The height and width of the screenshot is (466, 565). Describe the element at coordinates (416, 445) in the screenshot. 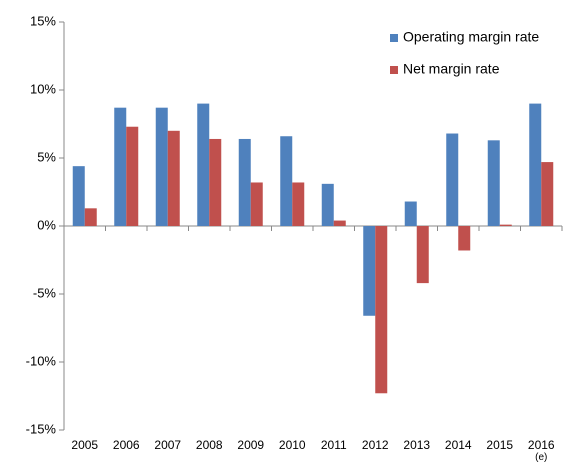

I see `x-tick-label: 2013` at that location.